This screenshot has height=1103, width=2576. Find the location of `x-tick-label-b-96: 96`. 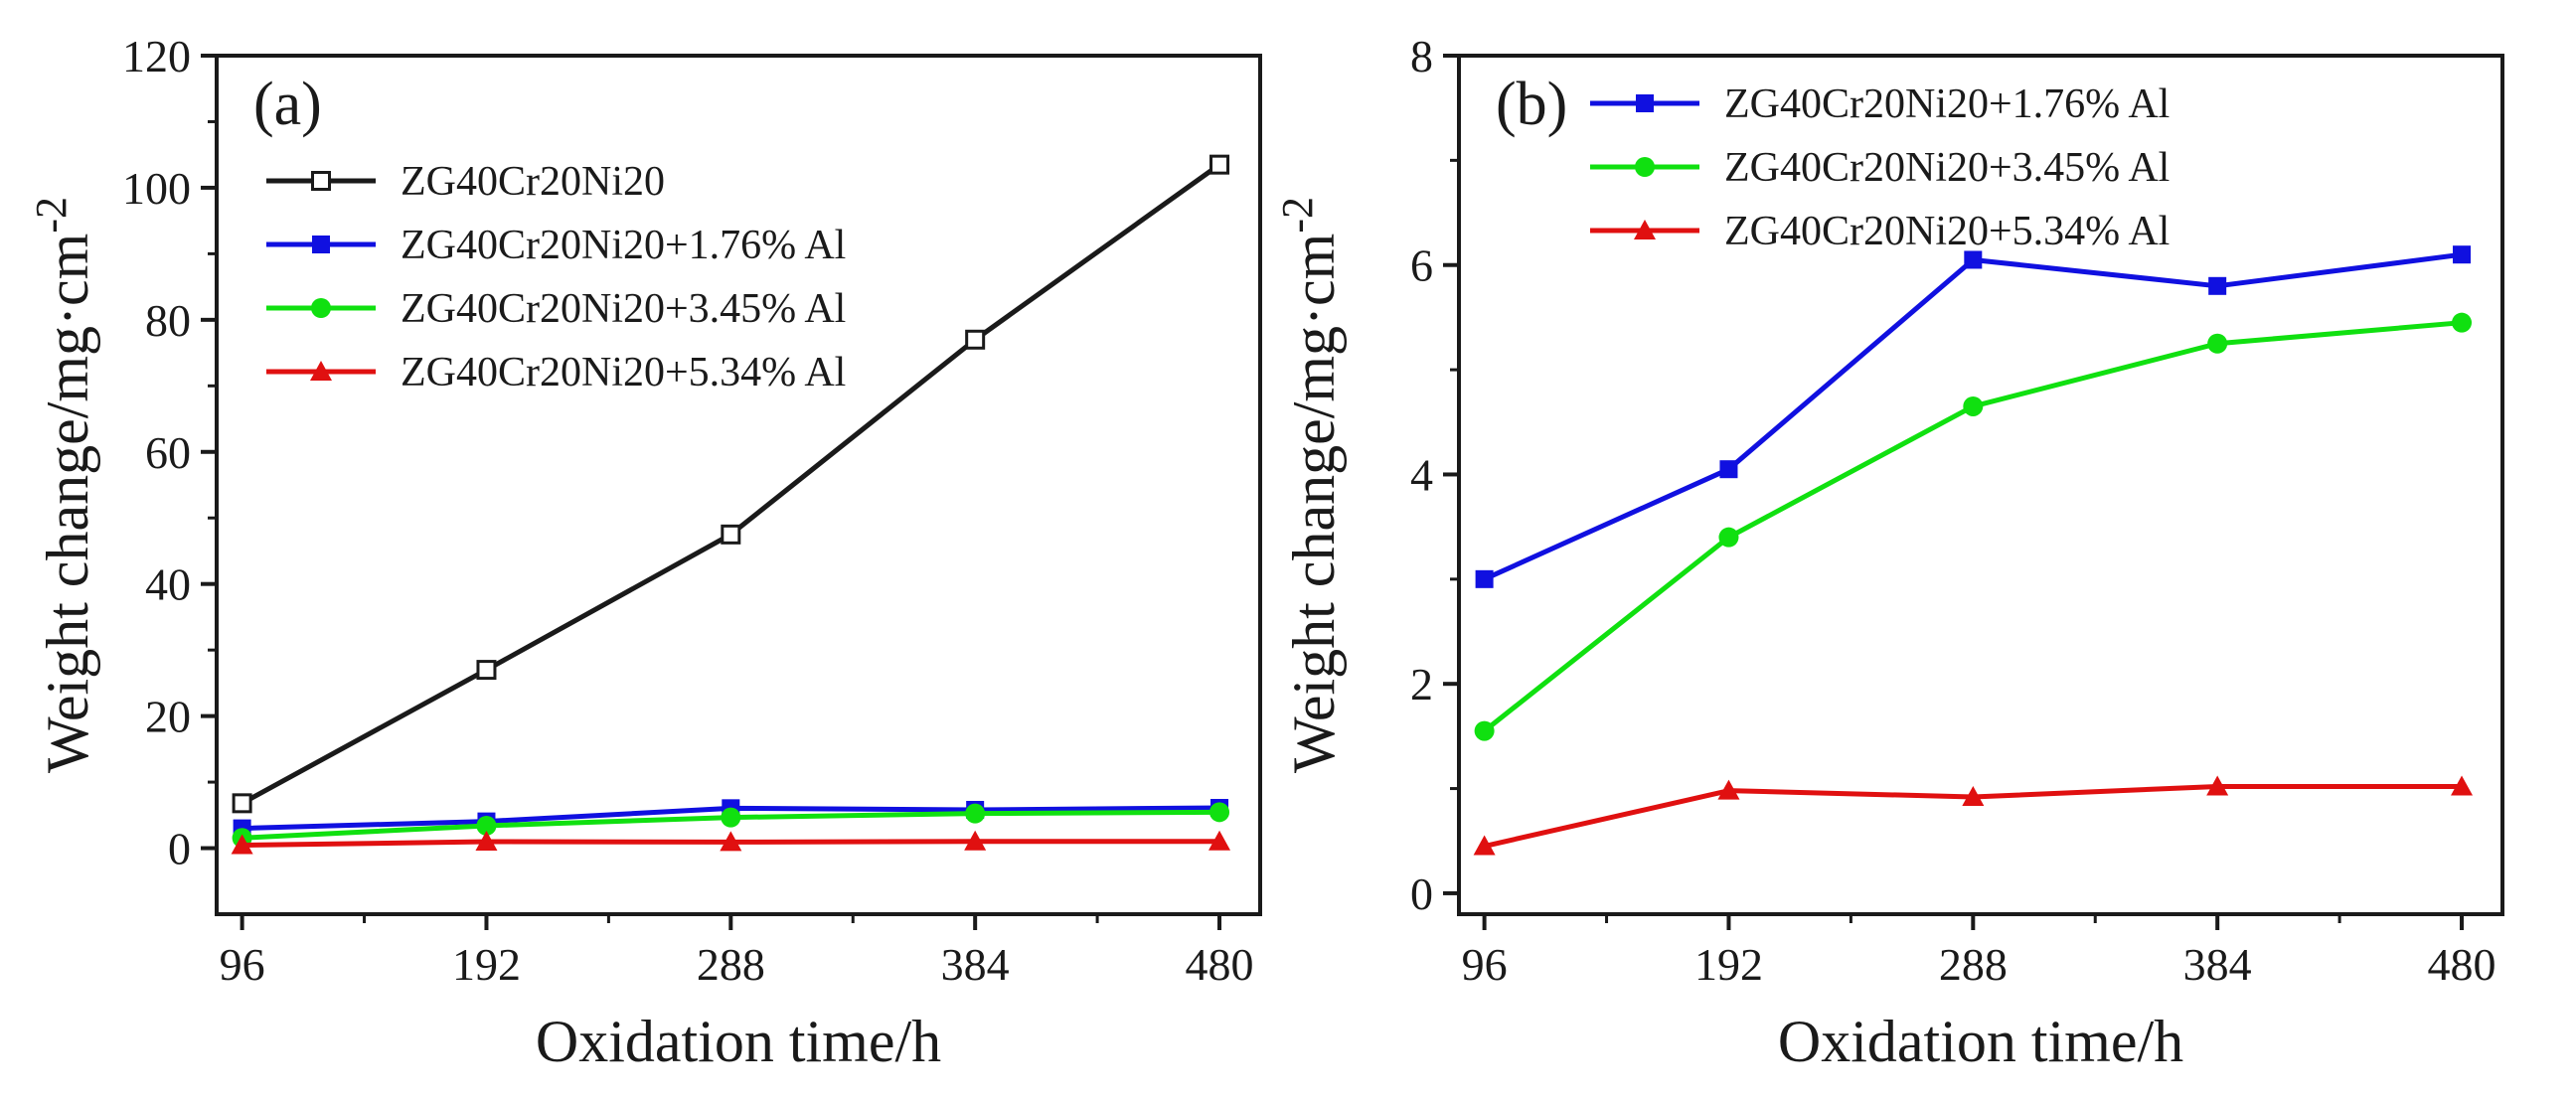

x-tick-label-b-96: 96 is located at coordinates (1485, 964).